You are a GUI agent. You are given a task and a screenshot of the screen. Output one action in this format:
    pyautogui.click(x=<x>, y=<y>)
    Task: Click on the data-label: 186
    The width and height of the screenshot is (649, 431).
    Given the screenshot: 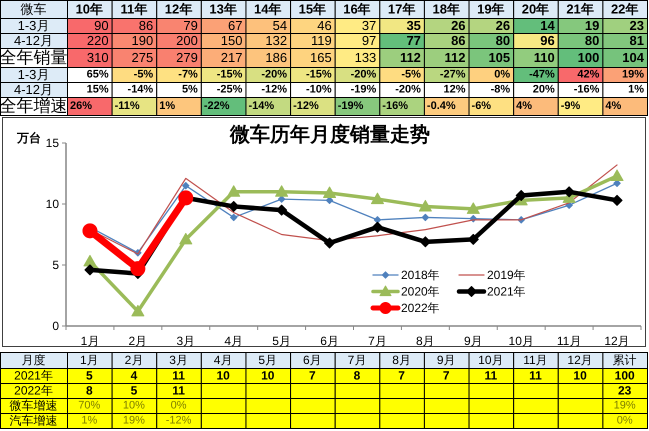 What is the action you would take?
    pyautogui.click(x=276, y=57)
    